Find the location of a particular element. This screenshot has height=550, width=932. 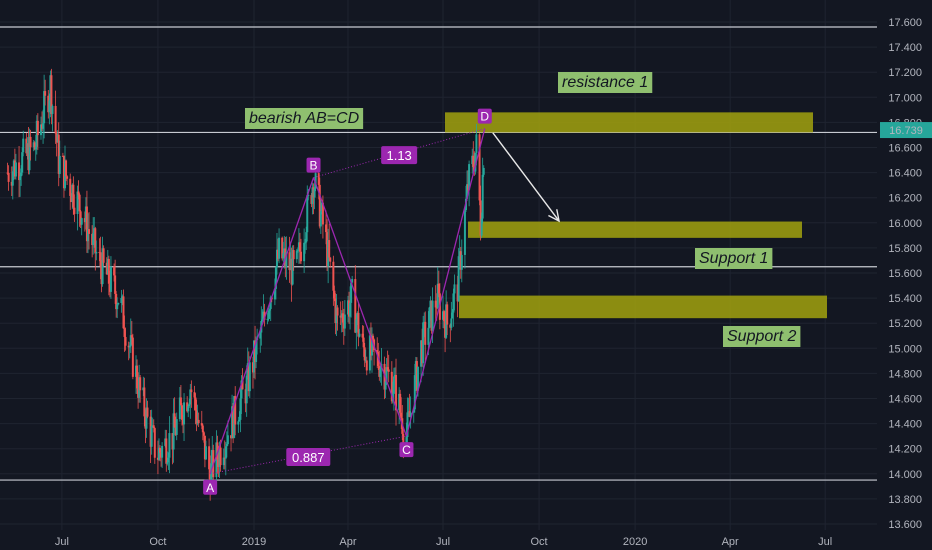

y-tick-label: 17.600 is located at coordinates (905, 23).